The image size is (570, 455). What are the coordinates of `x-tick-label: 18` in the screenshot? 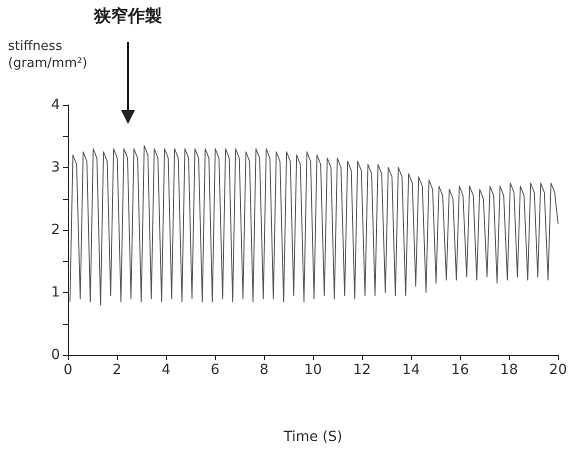 It's located at (509, 370).